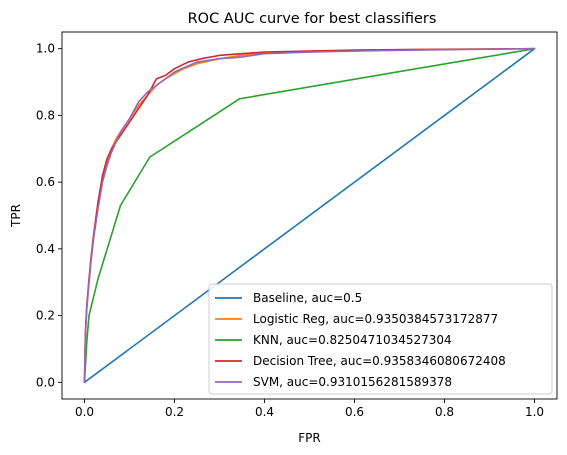  I want to click on y-axis: 0.0 0.2 0.4 0.6 0.8 1.0, so click(49, 215).